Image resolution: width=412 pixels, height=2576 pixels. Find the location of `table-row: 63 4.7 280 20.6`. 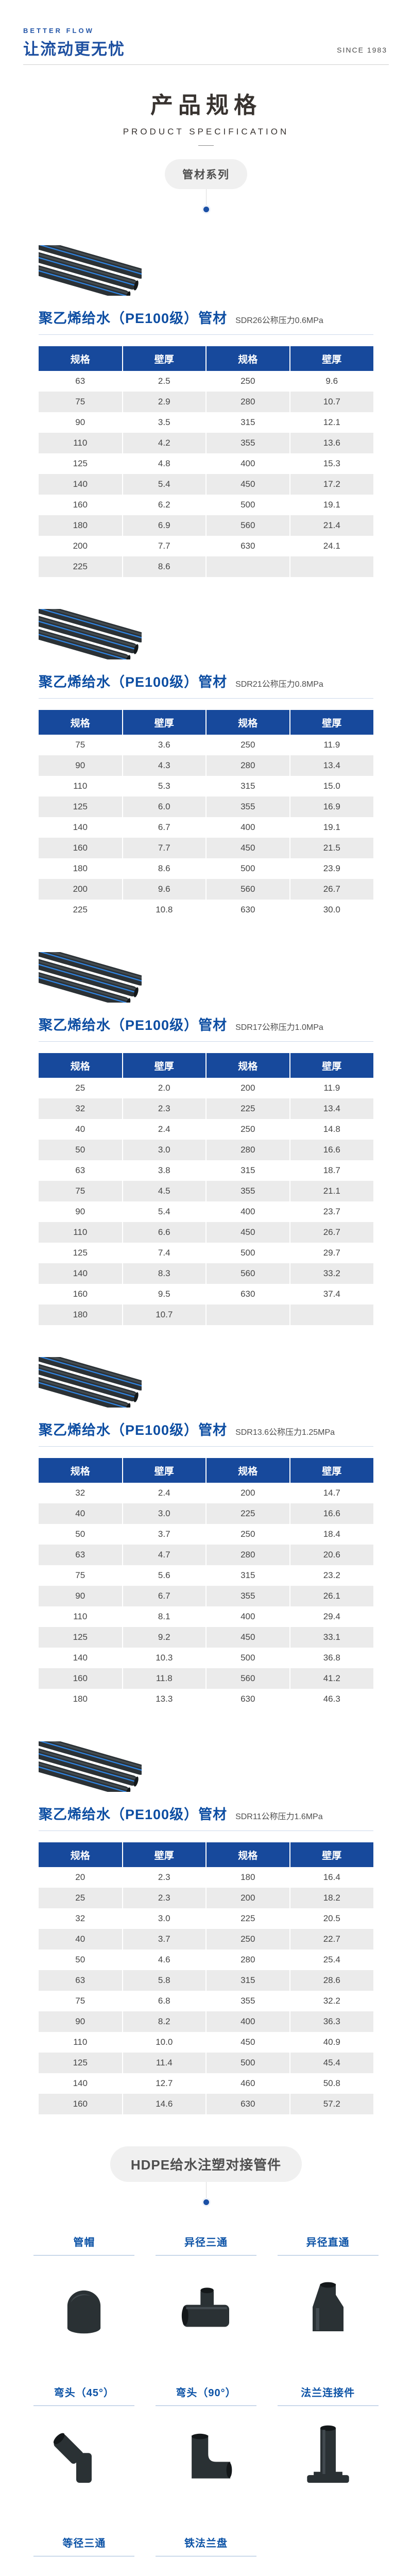

table-row: 63 4.7 280 20.6 is located at coordinates (206, 1555).